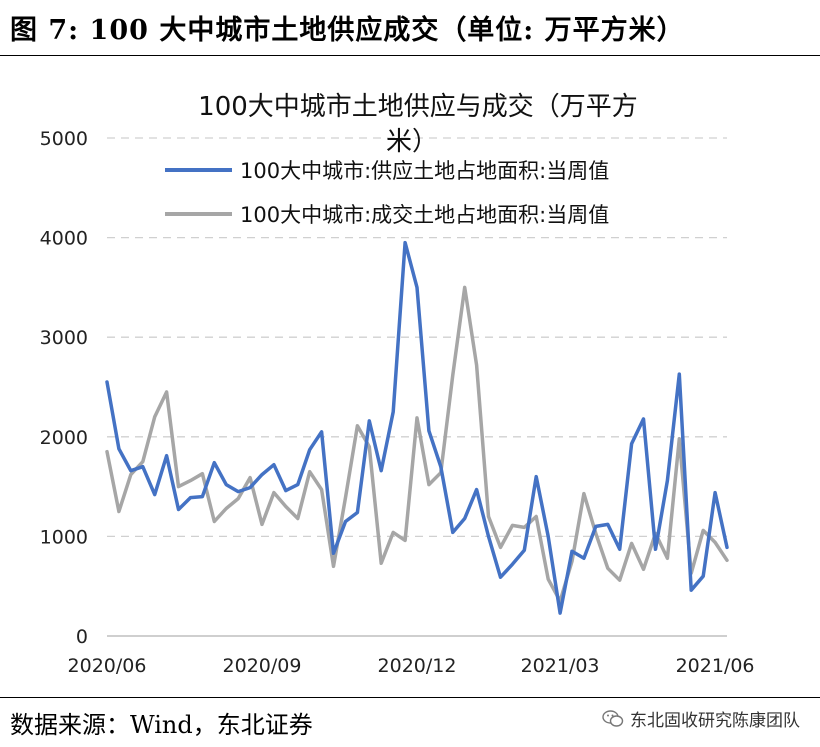 The height and width of the screenshot is (747, 820). Describe the element at coordinates (412, 142) in the screenshot. I see `chart-title-line-2: 米）` at that location.